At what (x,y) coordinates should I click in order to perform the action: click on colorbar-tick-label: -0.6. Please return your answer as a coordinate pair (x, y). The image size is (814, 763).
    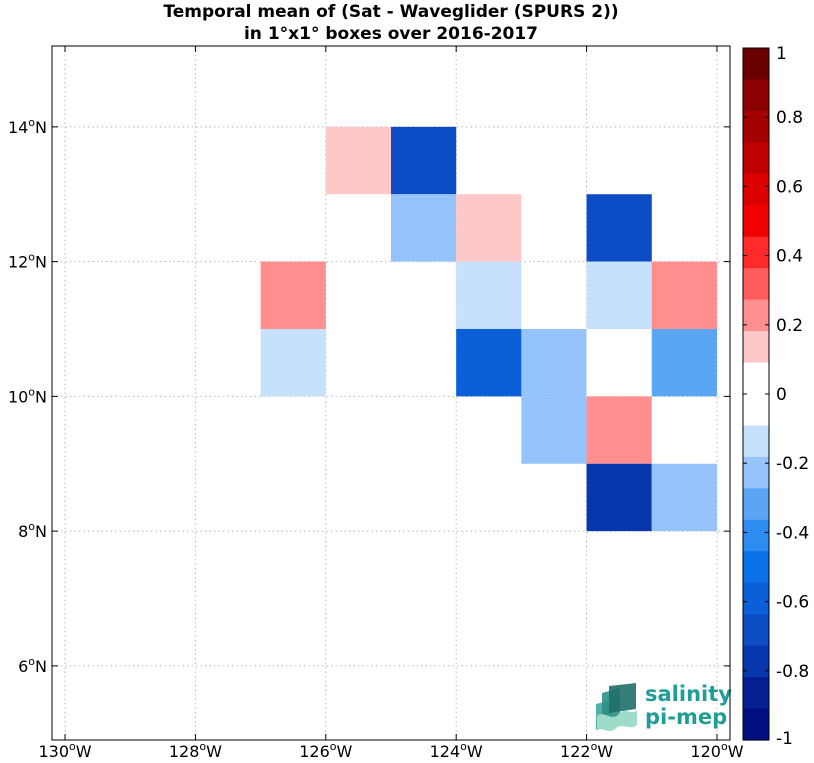
    Looking at the image, I should click on (792, 603).